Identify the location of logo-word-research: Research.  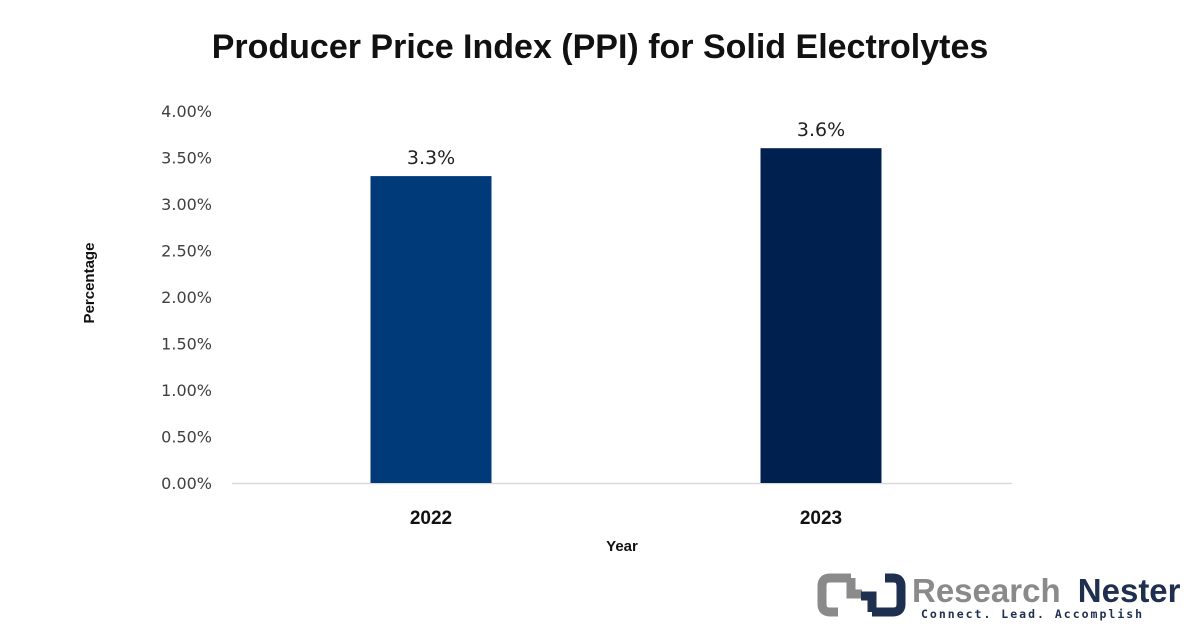
(986, 590).